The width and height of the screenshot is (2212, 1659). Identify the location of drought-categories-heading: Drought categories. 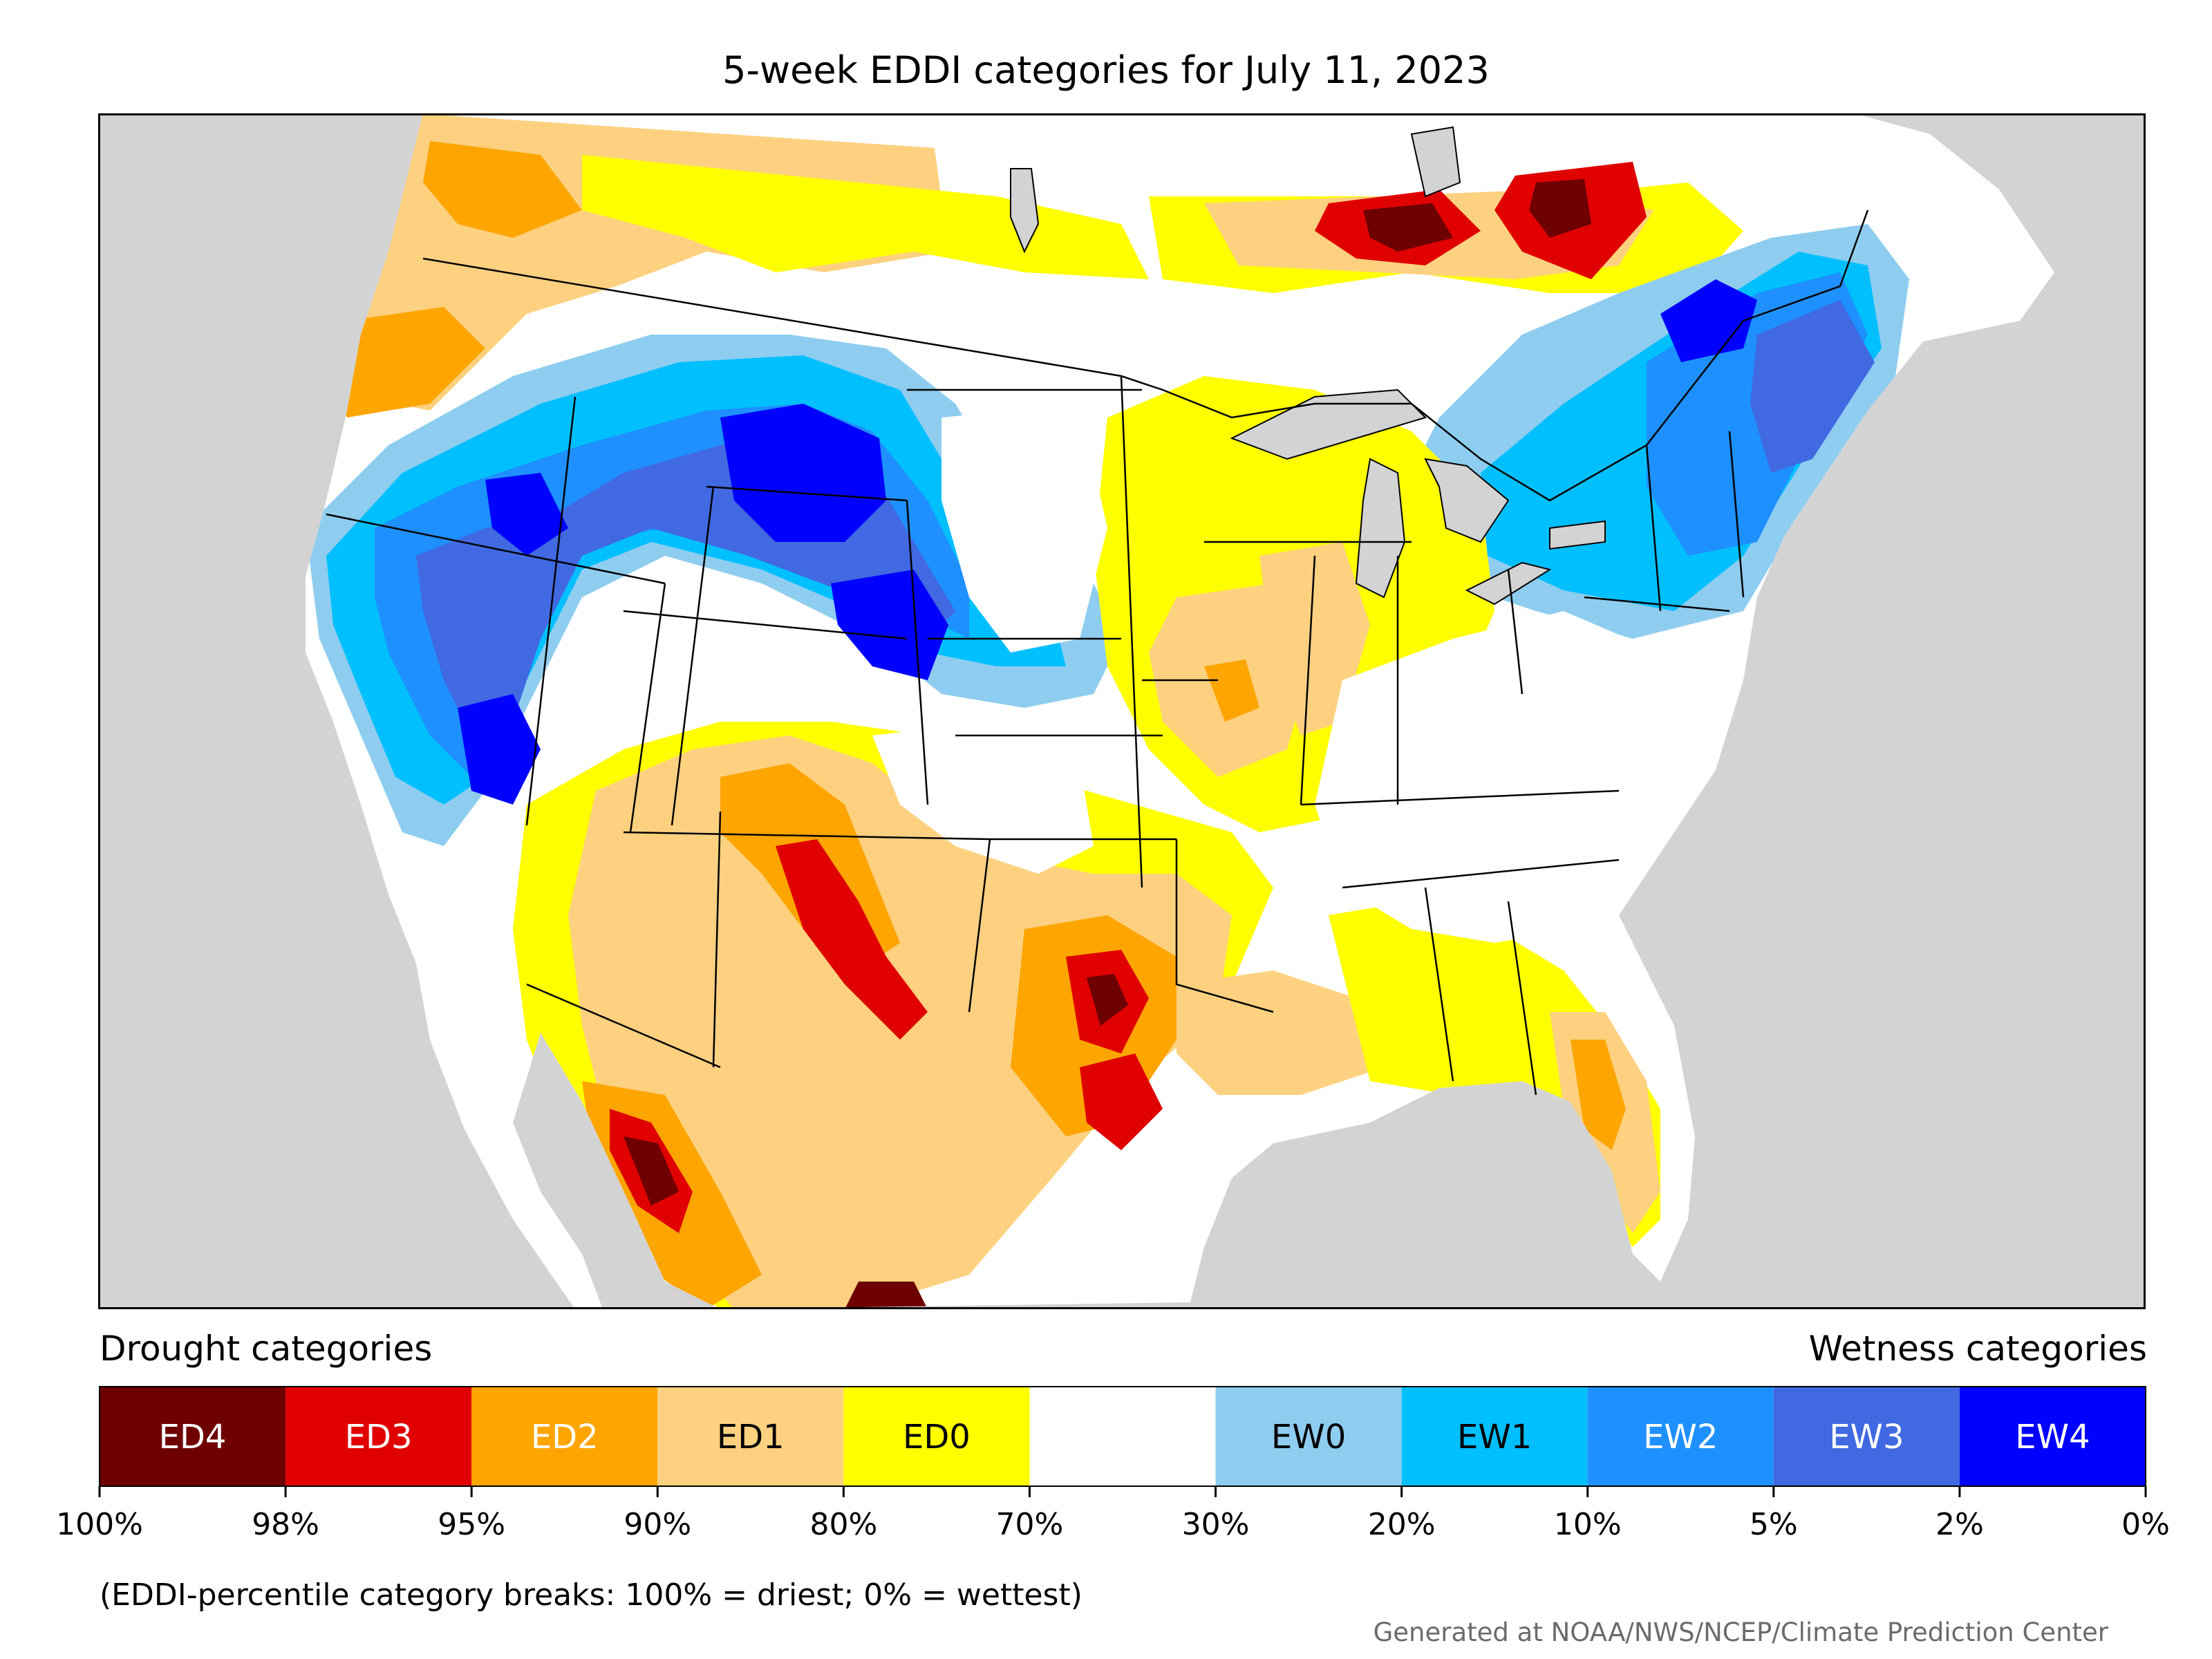
(266, 1349).